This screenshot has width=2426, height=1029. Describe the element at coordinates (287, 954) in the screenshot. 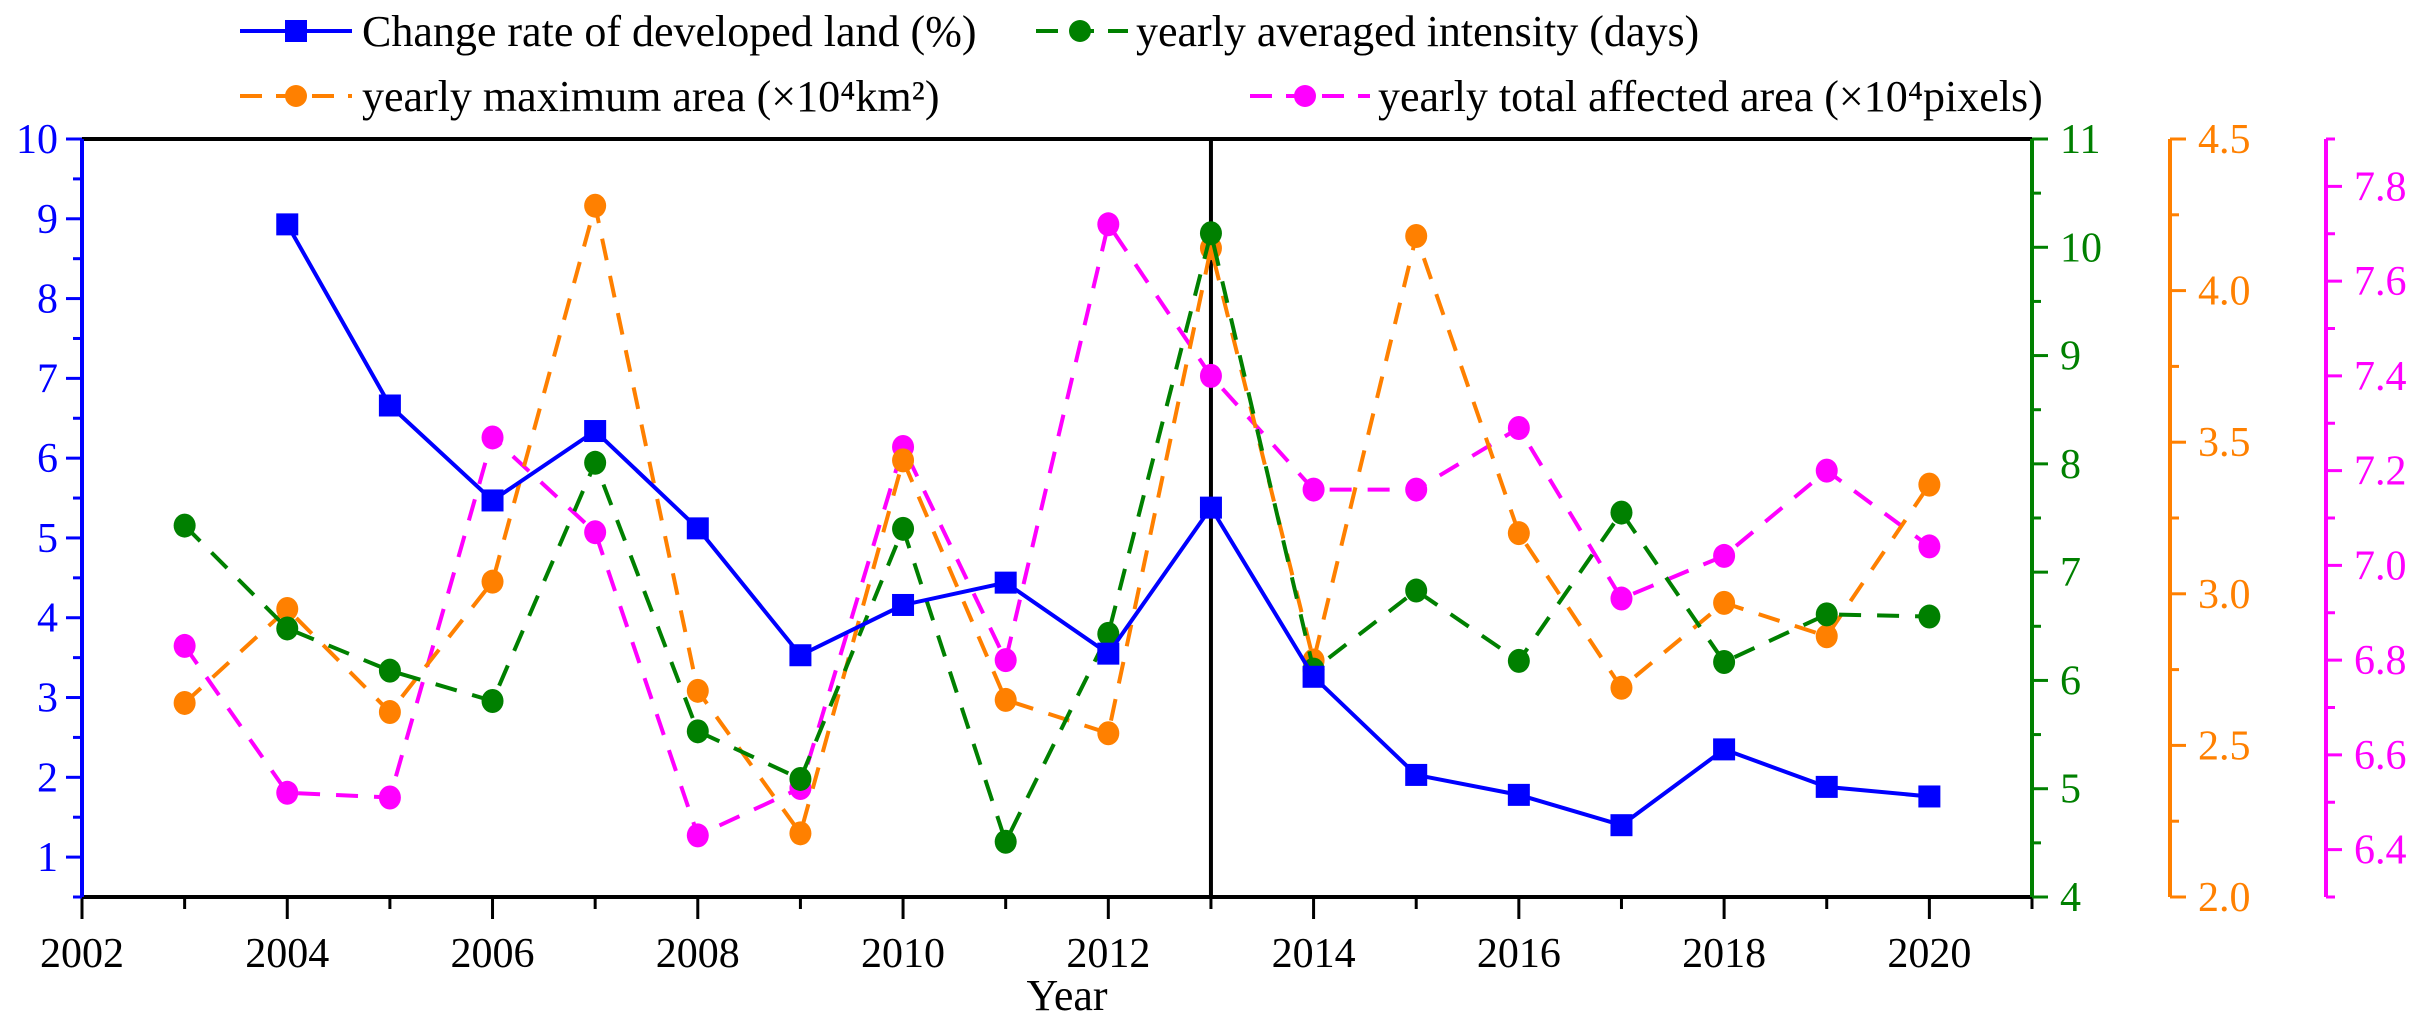

I see `x-tick-label: 2004` at that location.